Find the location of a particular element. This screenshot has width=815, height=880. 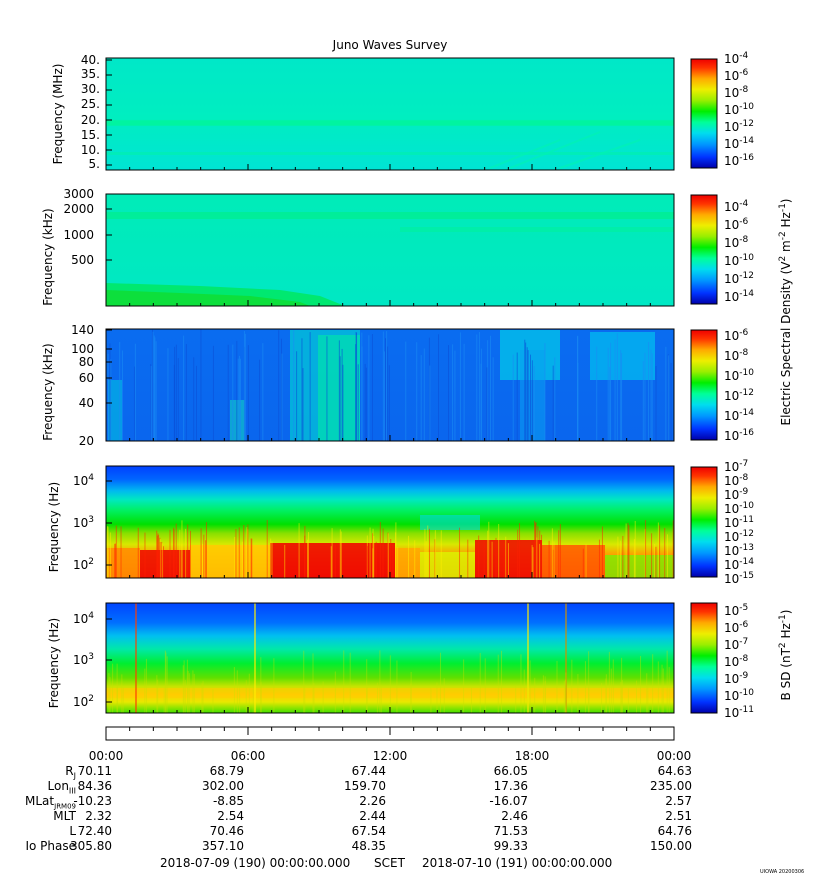

panel-hfr-high-arcs is located at coordinates (565, 150).